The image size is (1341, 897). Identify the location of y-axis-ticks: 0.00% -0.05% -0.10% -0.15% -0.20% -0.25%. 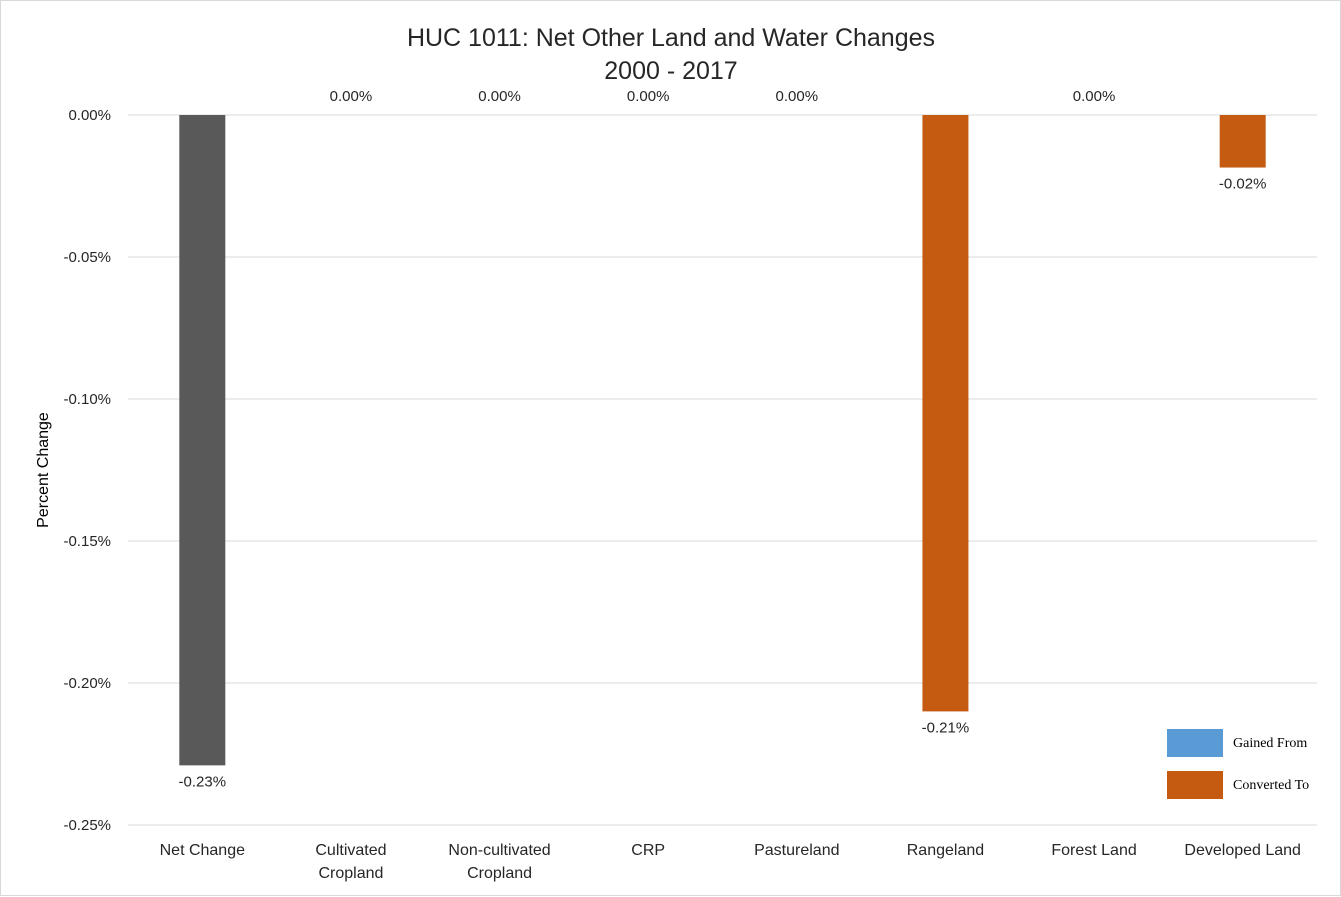
(87, 470).